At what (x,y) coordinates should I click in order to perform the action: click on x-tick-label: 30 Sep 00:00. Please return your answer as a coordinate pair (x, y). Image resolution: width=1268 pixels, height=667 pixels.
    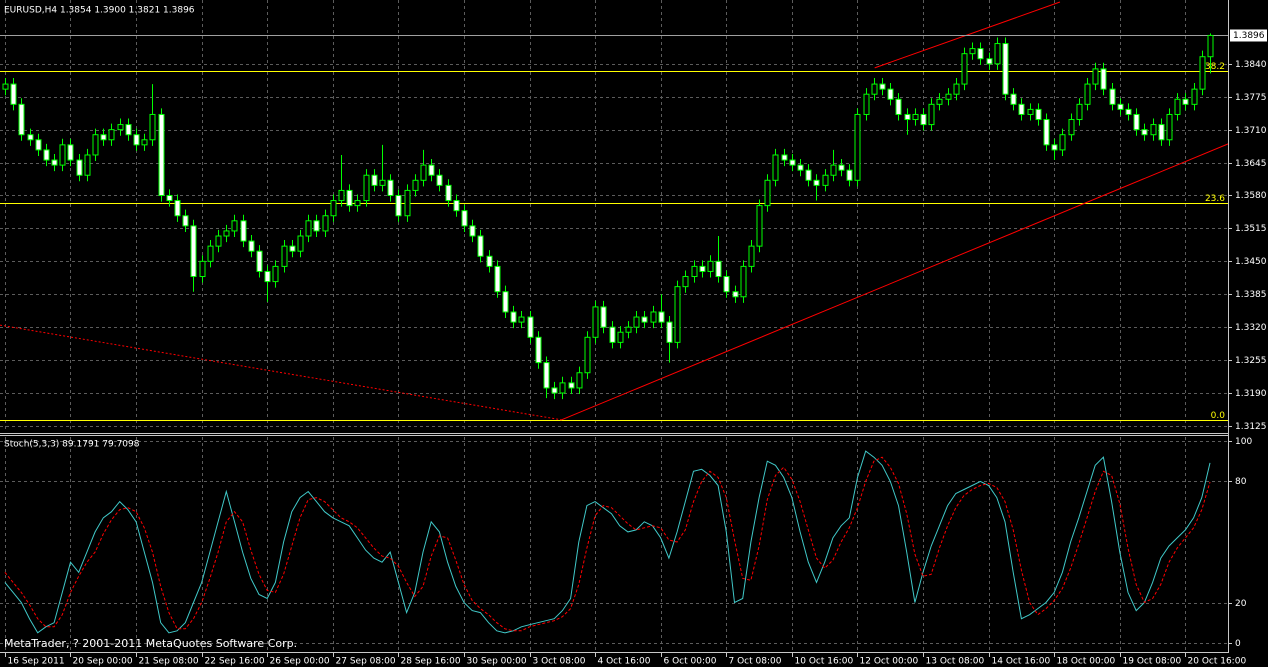
    Looking at the image, I should click on (497, 662).